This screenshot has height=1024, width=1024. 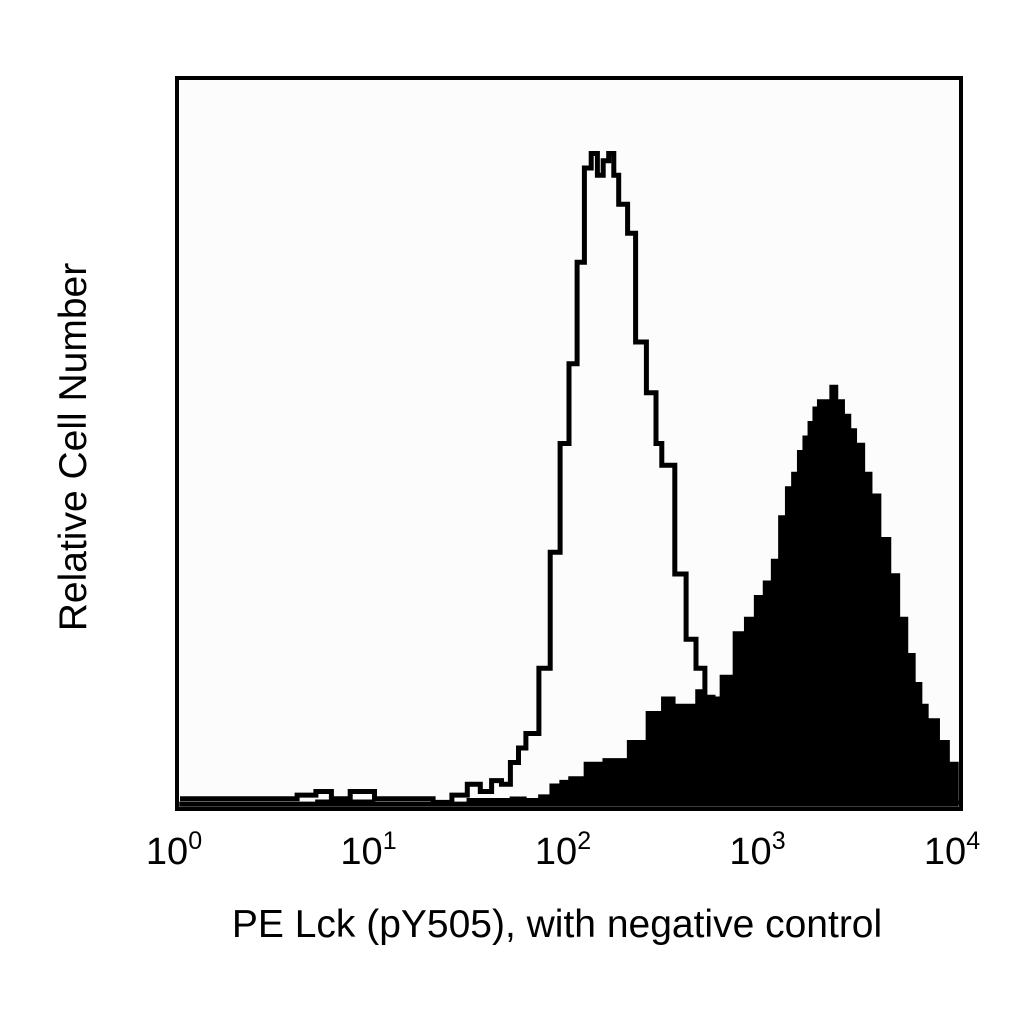 I want to click on y-axis-title: Relative Cell Number, so click(x=73, y=447).